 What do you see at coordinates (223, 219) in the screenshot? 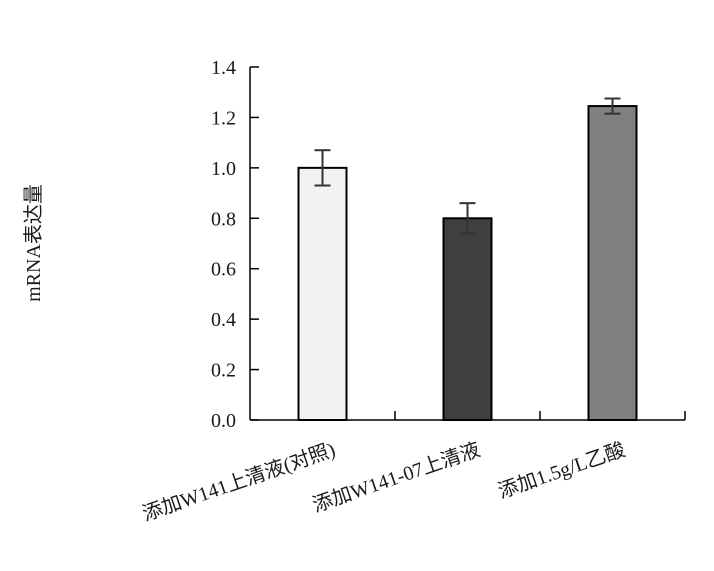
I see `y-tick-label: 0.8` at bounding box center [223, 219].